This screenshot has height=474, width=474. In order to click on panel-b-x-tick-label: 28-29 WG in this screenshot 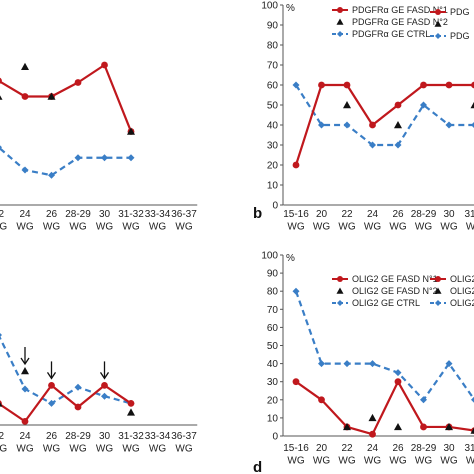, I will do `click(424, 221)`.